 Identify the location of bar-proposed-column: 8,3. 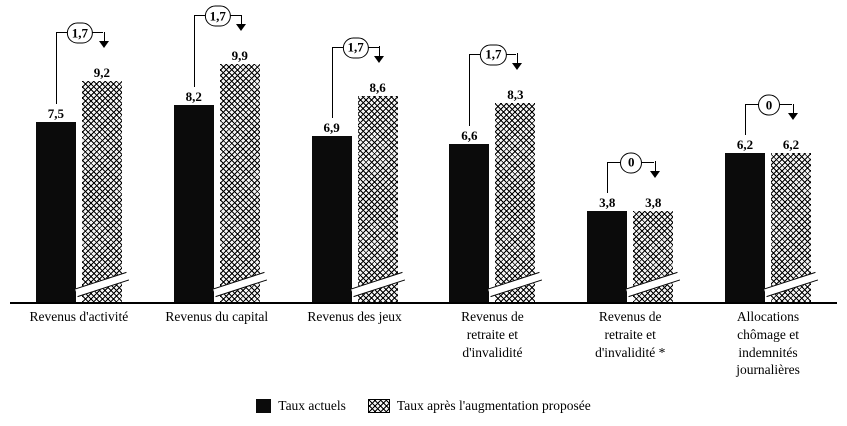
(515, 194).